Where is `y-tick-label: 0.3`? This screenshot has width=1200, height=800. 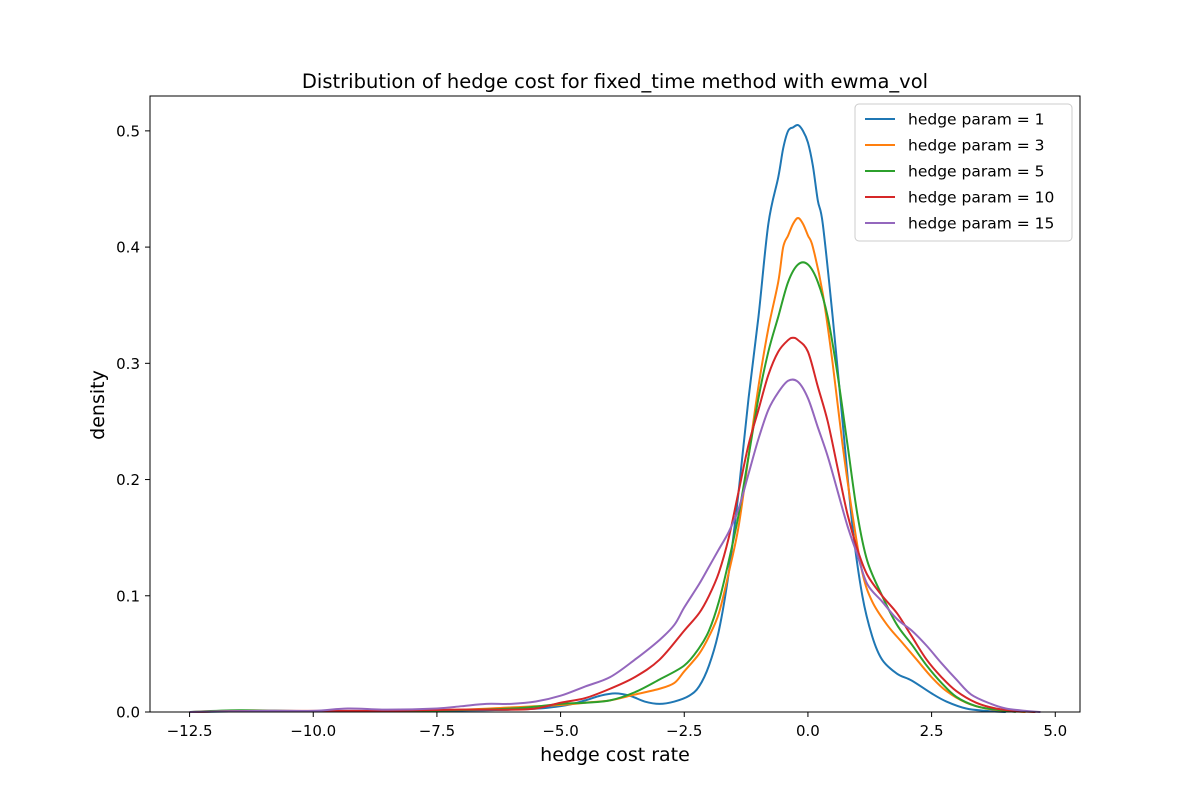
y-tick-label: 0.3 is located at coordinates (128, 364).